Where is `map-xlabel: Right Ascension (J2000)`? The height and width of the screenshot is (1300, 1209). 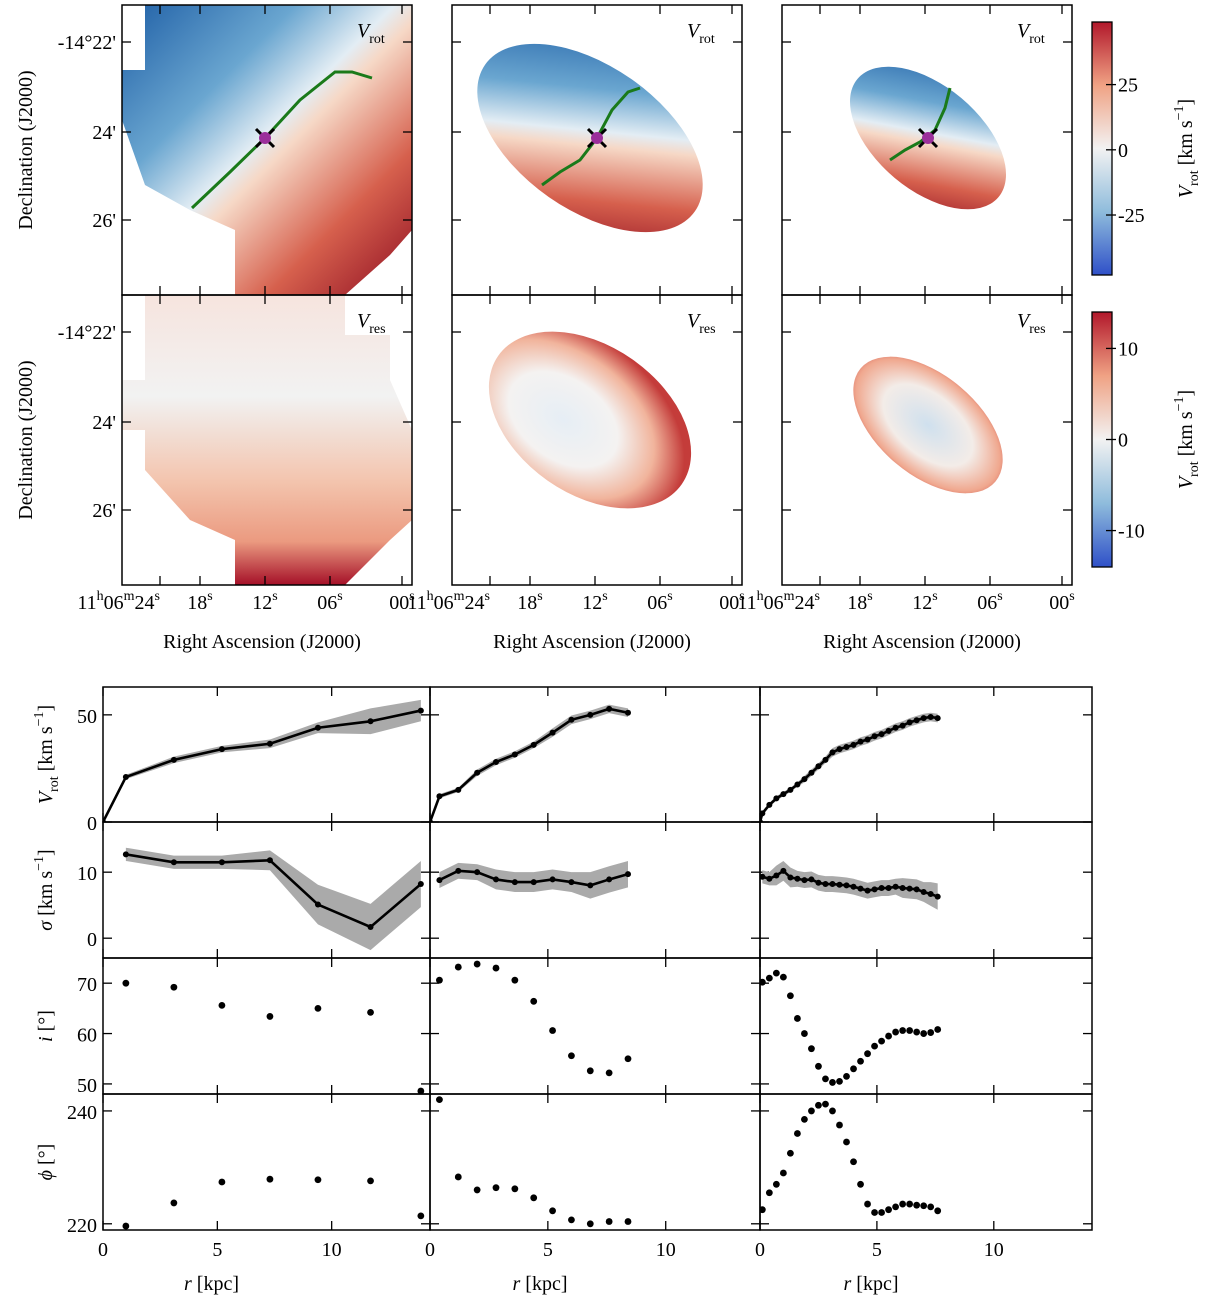
map-xlabel: Right Ascension (J2000) is located at coordinates (922, 642).